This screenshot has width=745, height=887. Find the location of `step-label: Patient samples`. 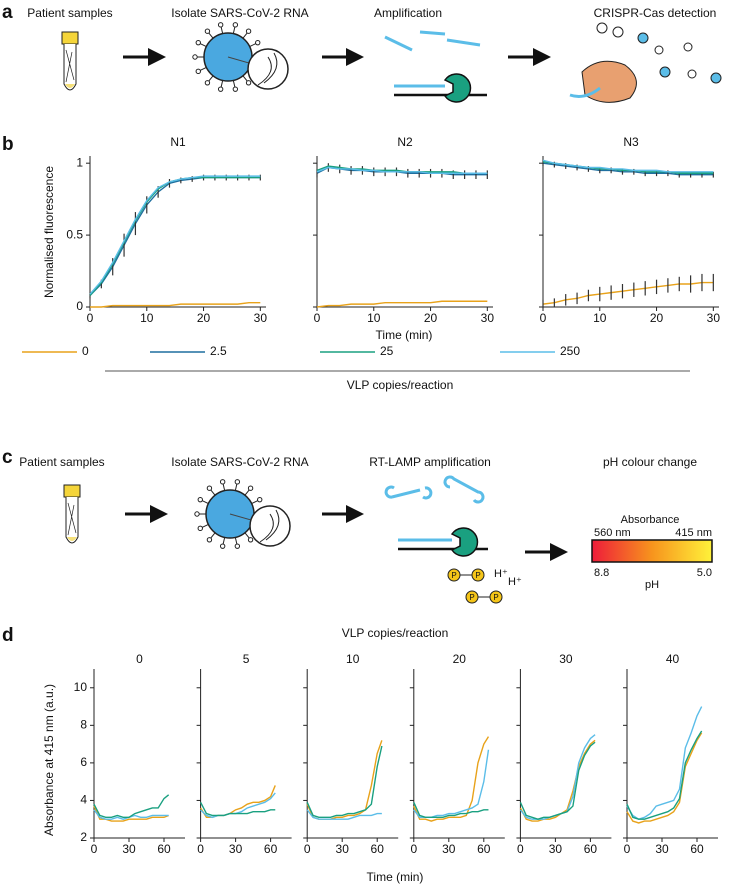

step-label: Patient samples is located at coordinates (61, 462).